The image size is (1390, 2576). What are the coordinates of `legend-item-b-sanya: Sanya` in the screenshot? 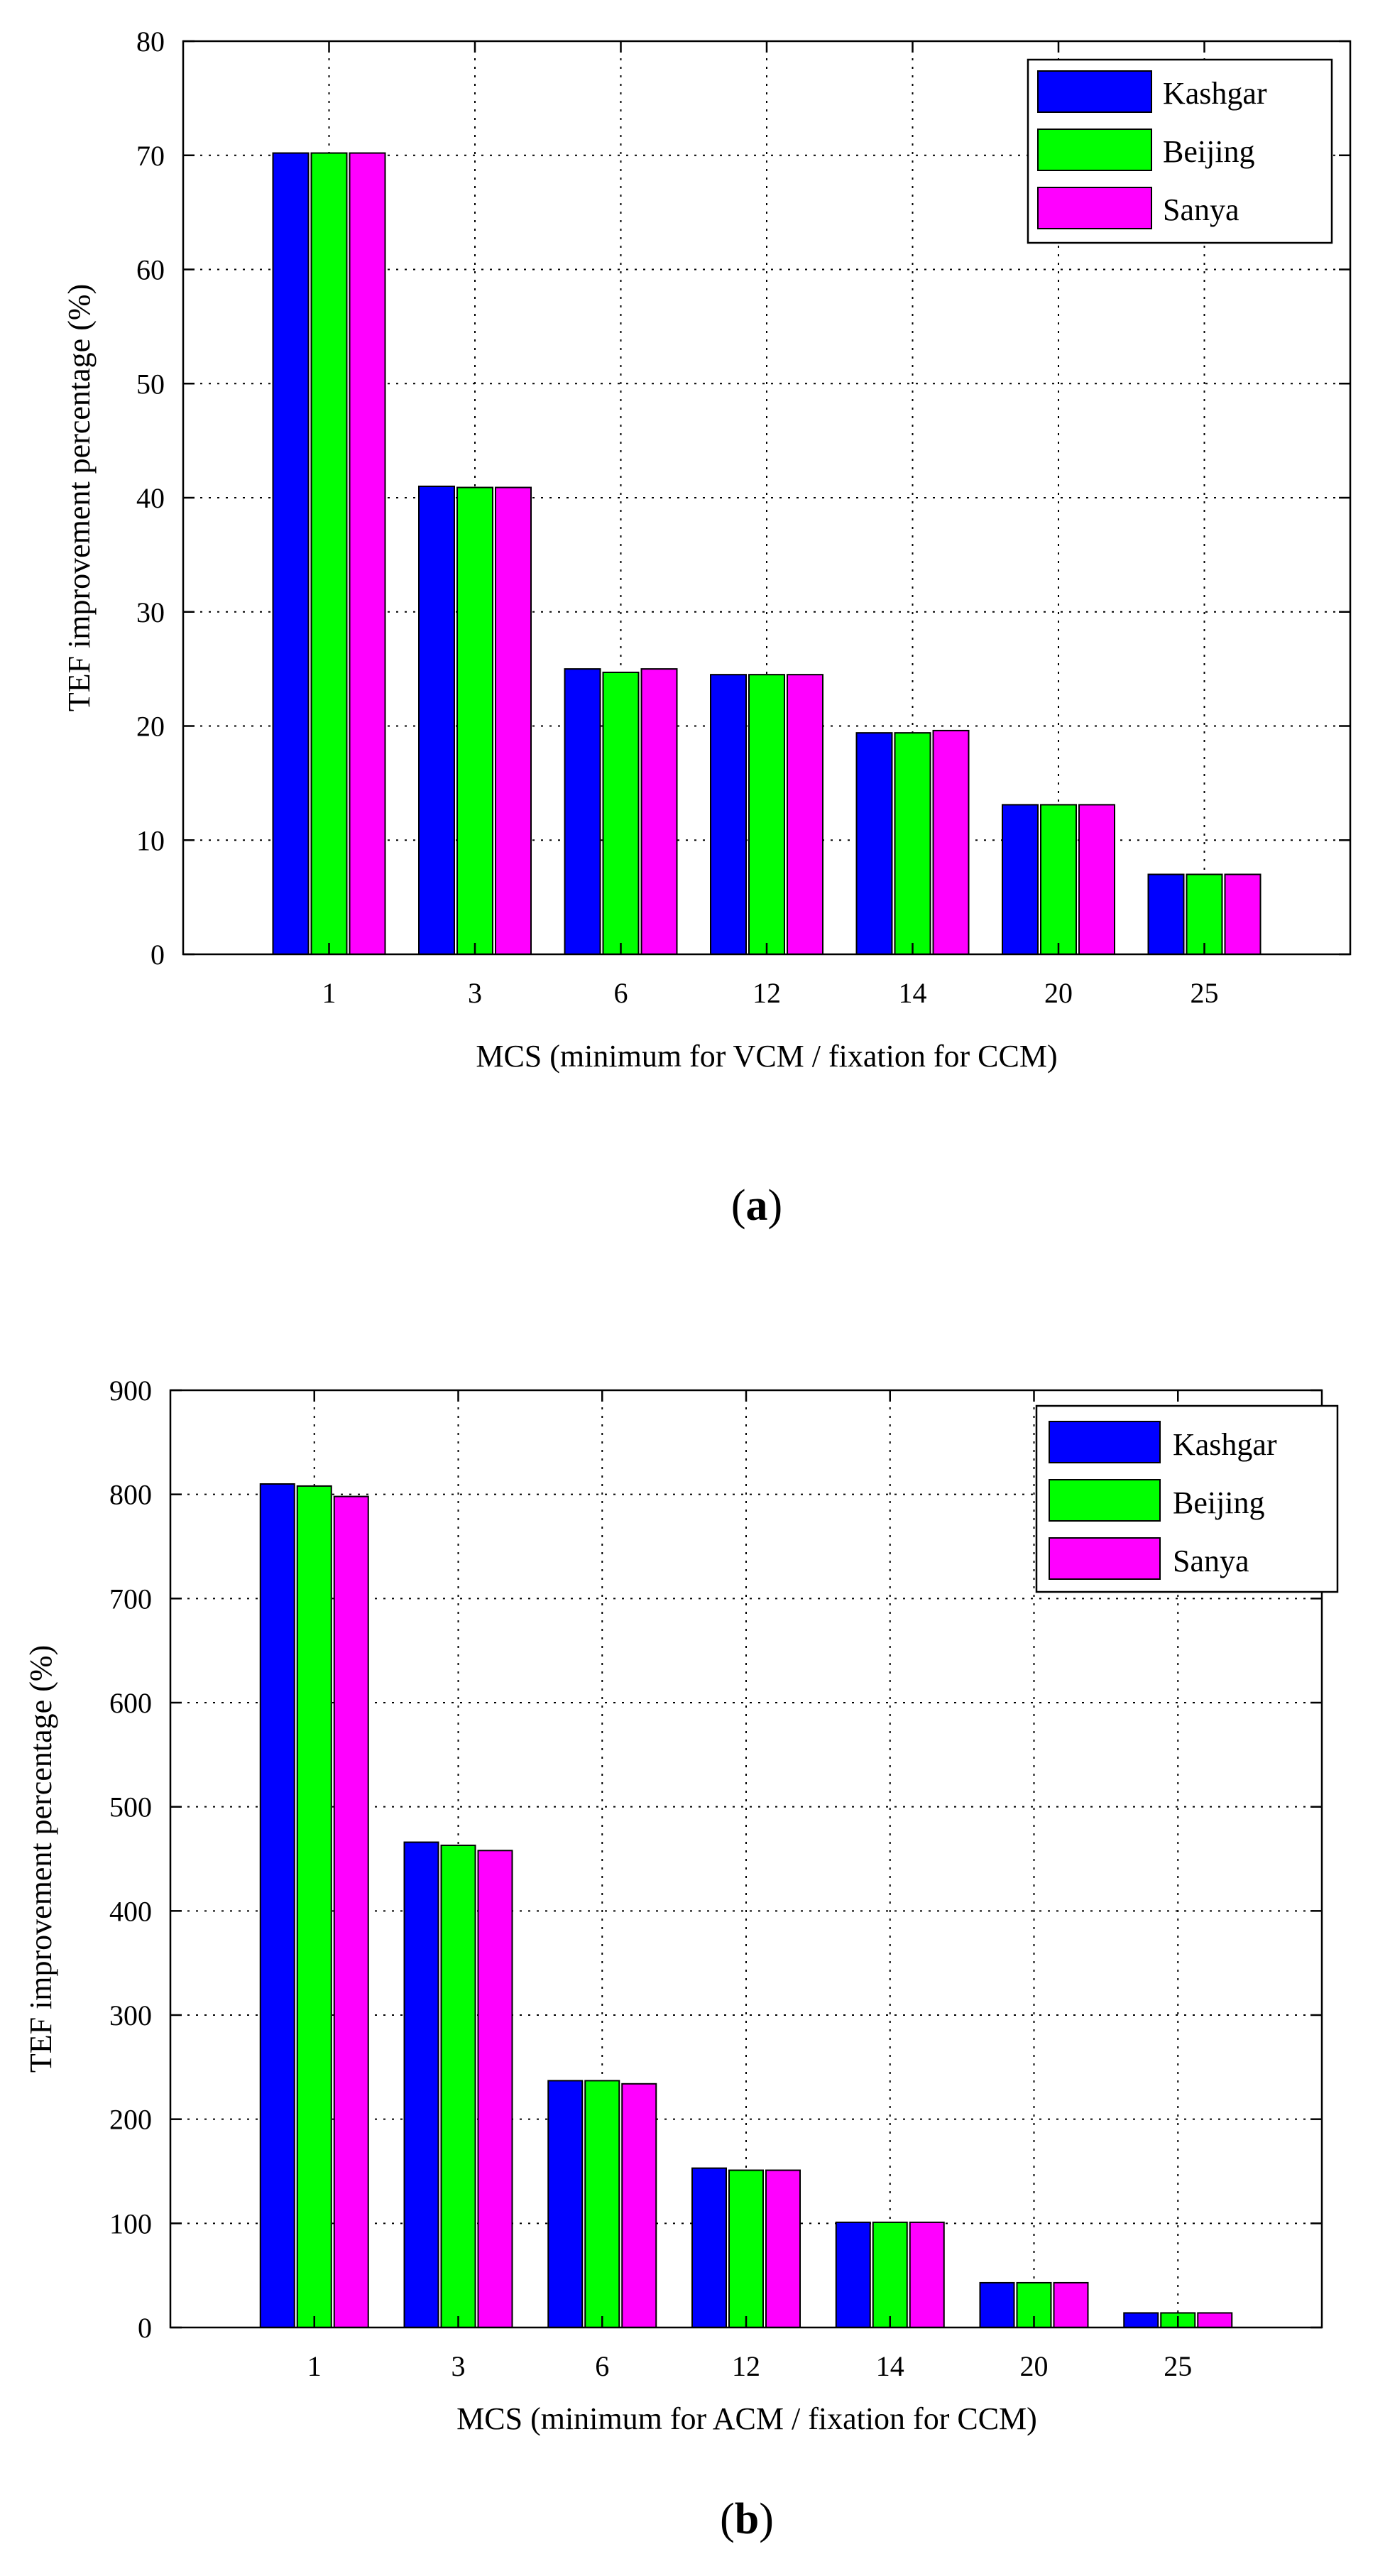 It's located at (1149, 1558).